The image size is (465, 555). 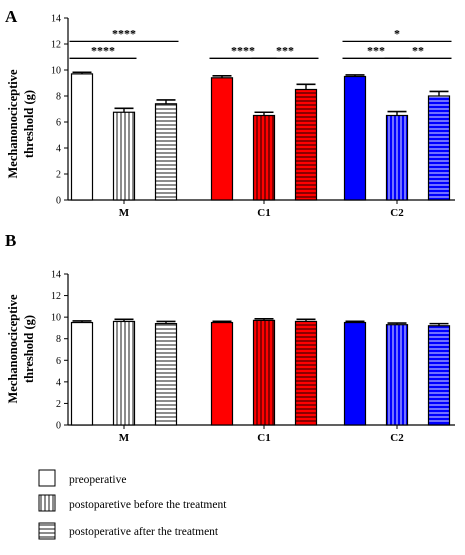 I want to click on panel-a-y-tick-label: 4, so click(x=58, y=149).